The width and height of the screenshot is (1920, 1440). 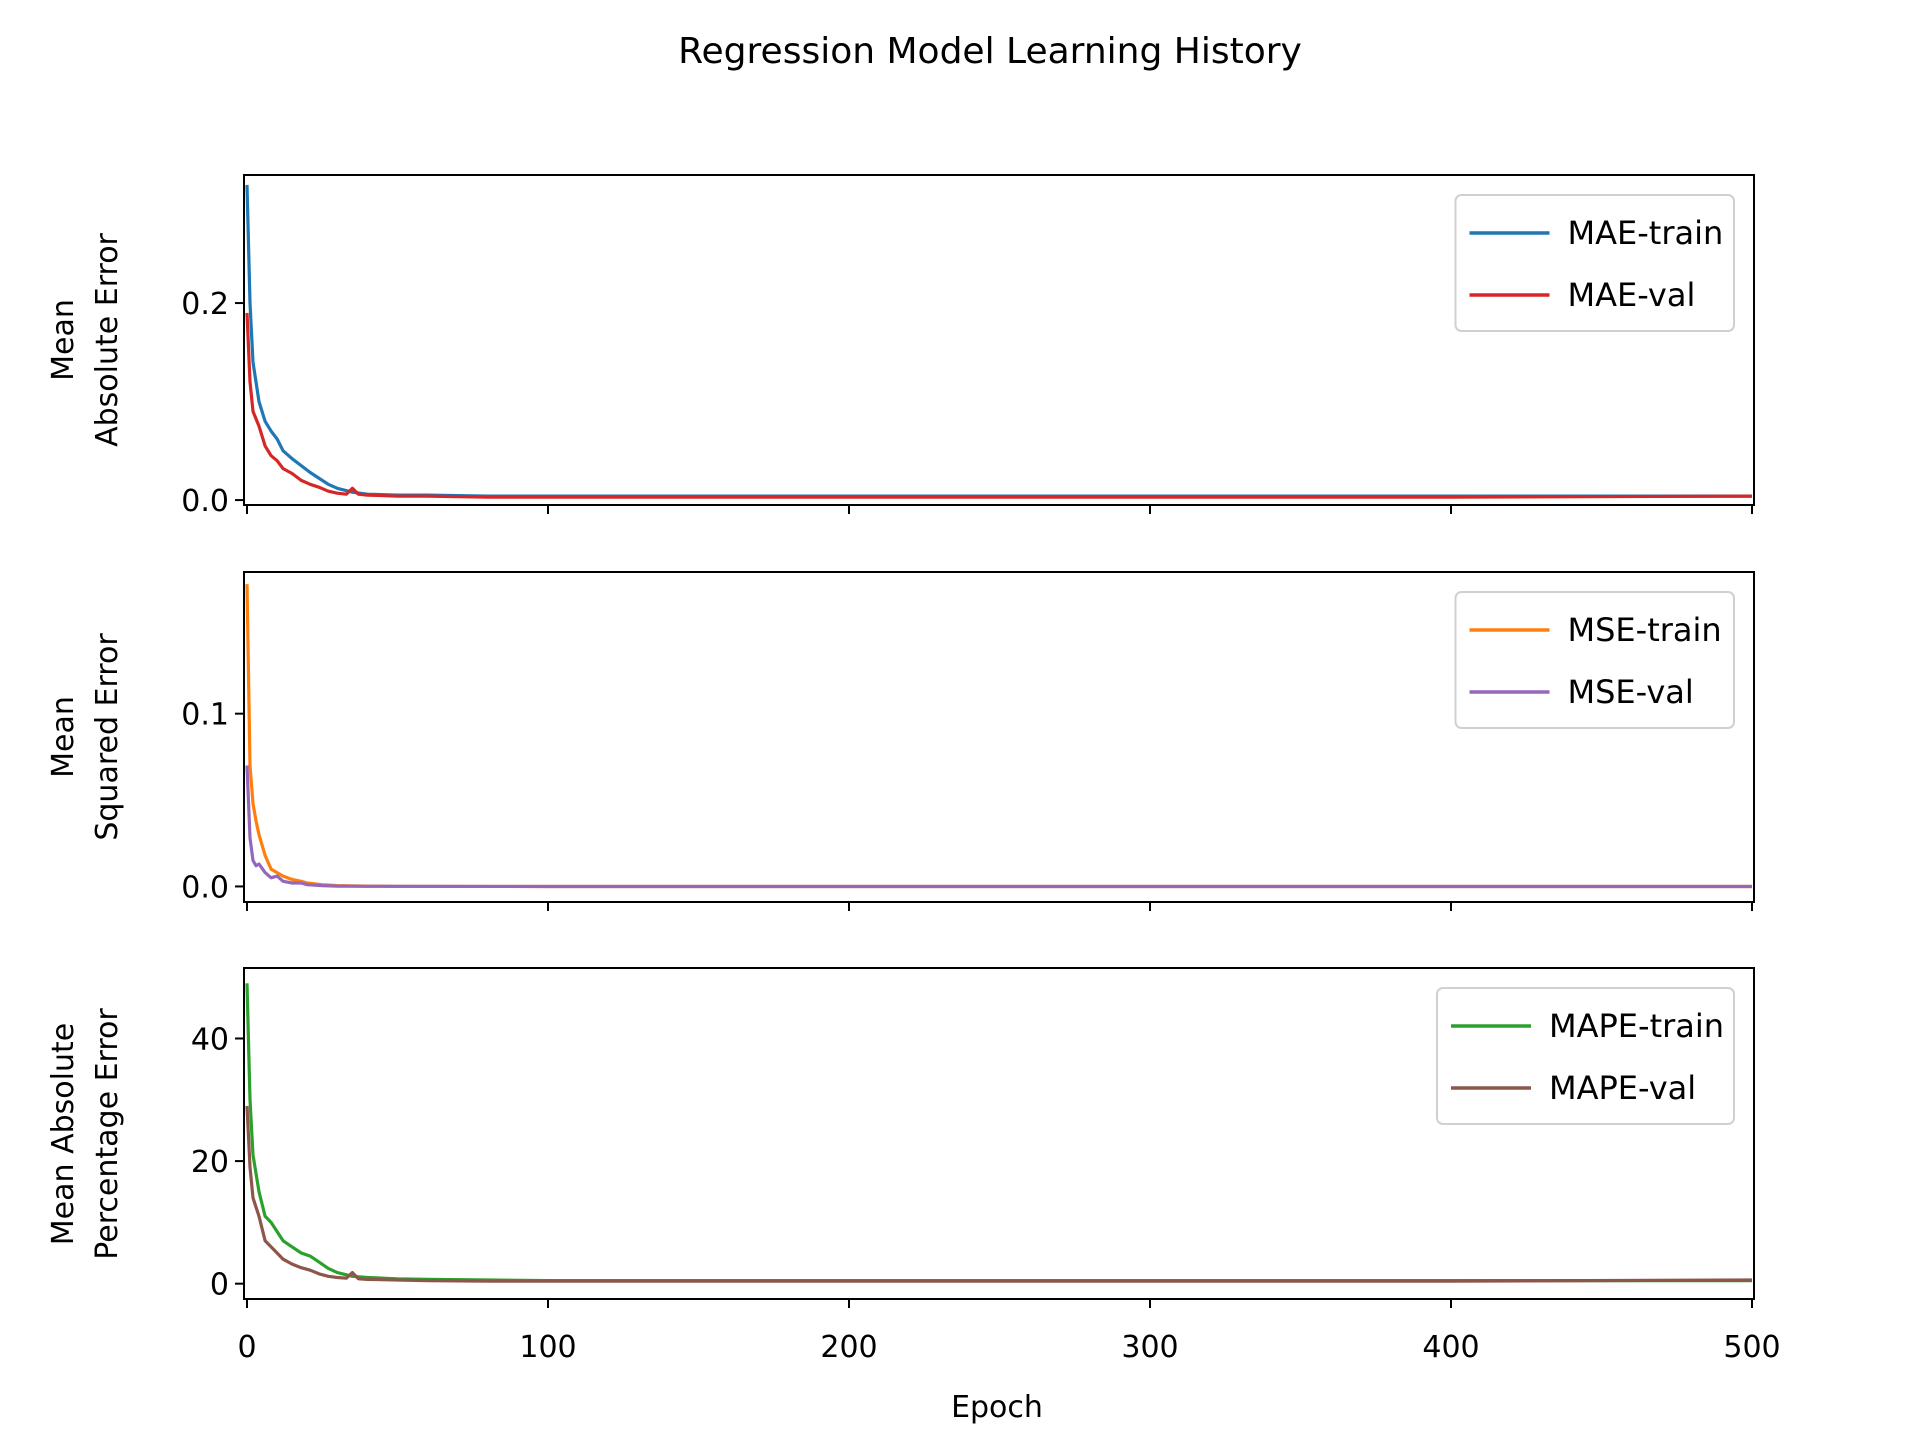 What do you see at coordinates (246, 1347) in the screenshot?
I see `x-tick-label: 0` at bounding box center [246, 1347].